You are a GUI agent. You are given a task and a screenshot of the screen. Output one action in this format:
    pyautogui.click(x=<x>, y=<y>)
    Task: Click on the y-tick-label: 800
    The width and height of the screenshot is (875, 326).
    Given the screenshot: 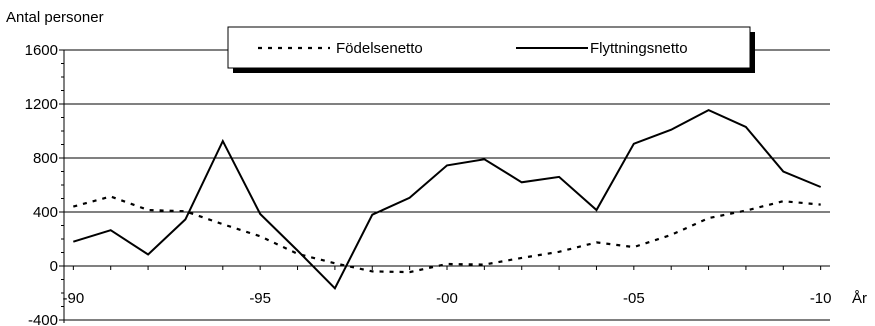 What is the action you would take?
    pyautogui.click(x=45, y=158)
    